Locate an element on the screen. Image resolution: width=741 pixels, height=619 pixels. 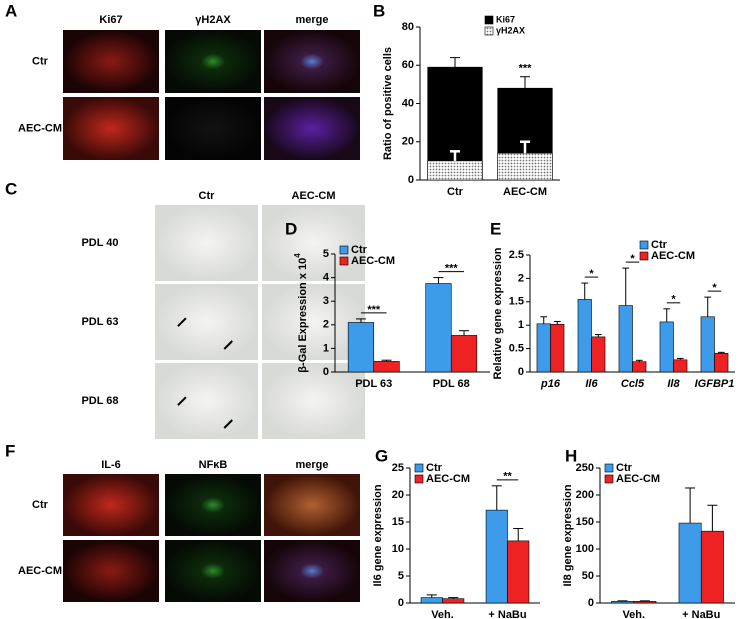
y-axis-label-text: Relative gene expression is located at coordinates (498, 313).